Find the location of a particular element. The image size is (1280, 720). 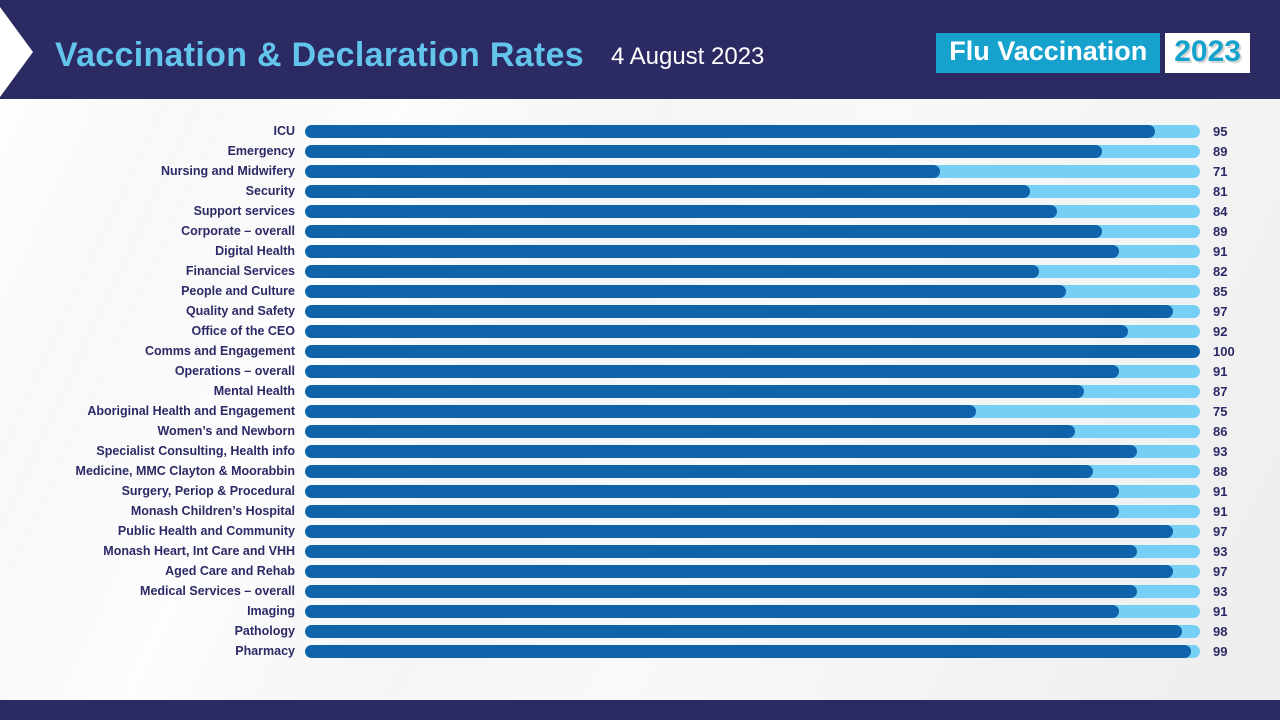

chart-row: Nursing and Midwifery 71 is located at coordinates (627, 171).